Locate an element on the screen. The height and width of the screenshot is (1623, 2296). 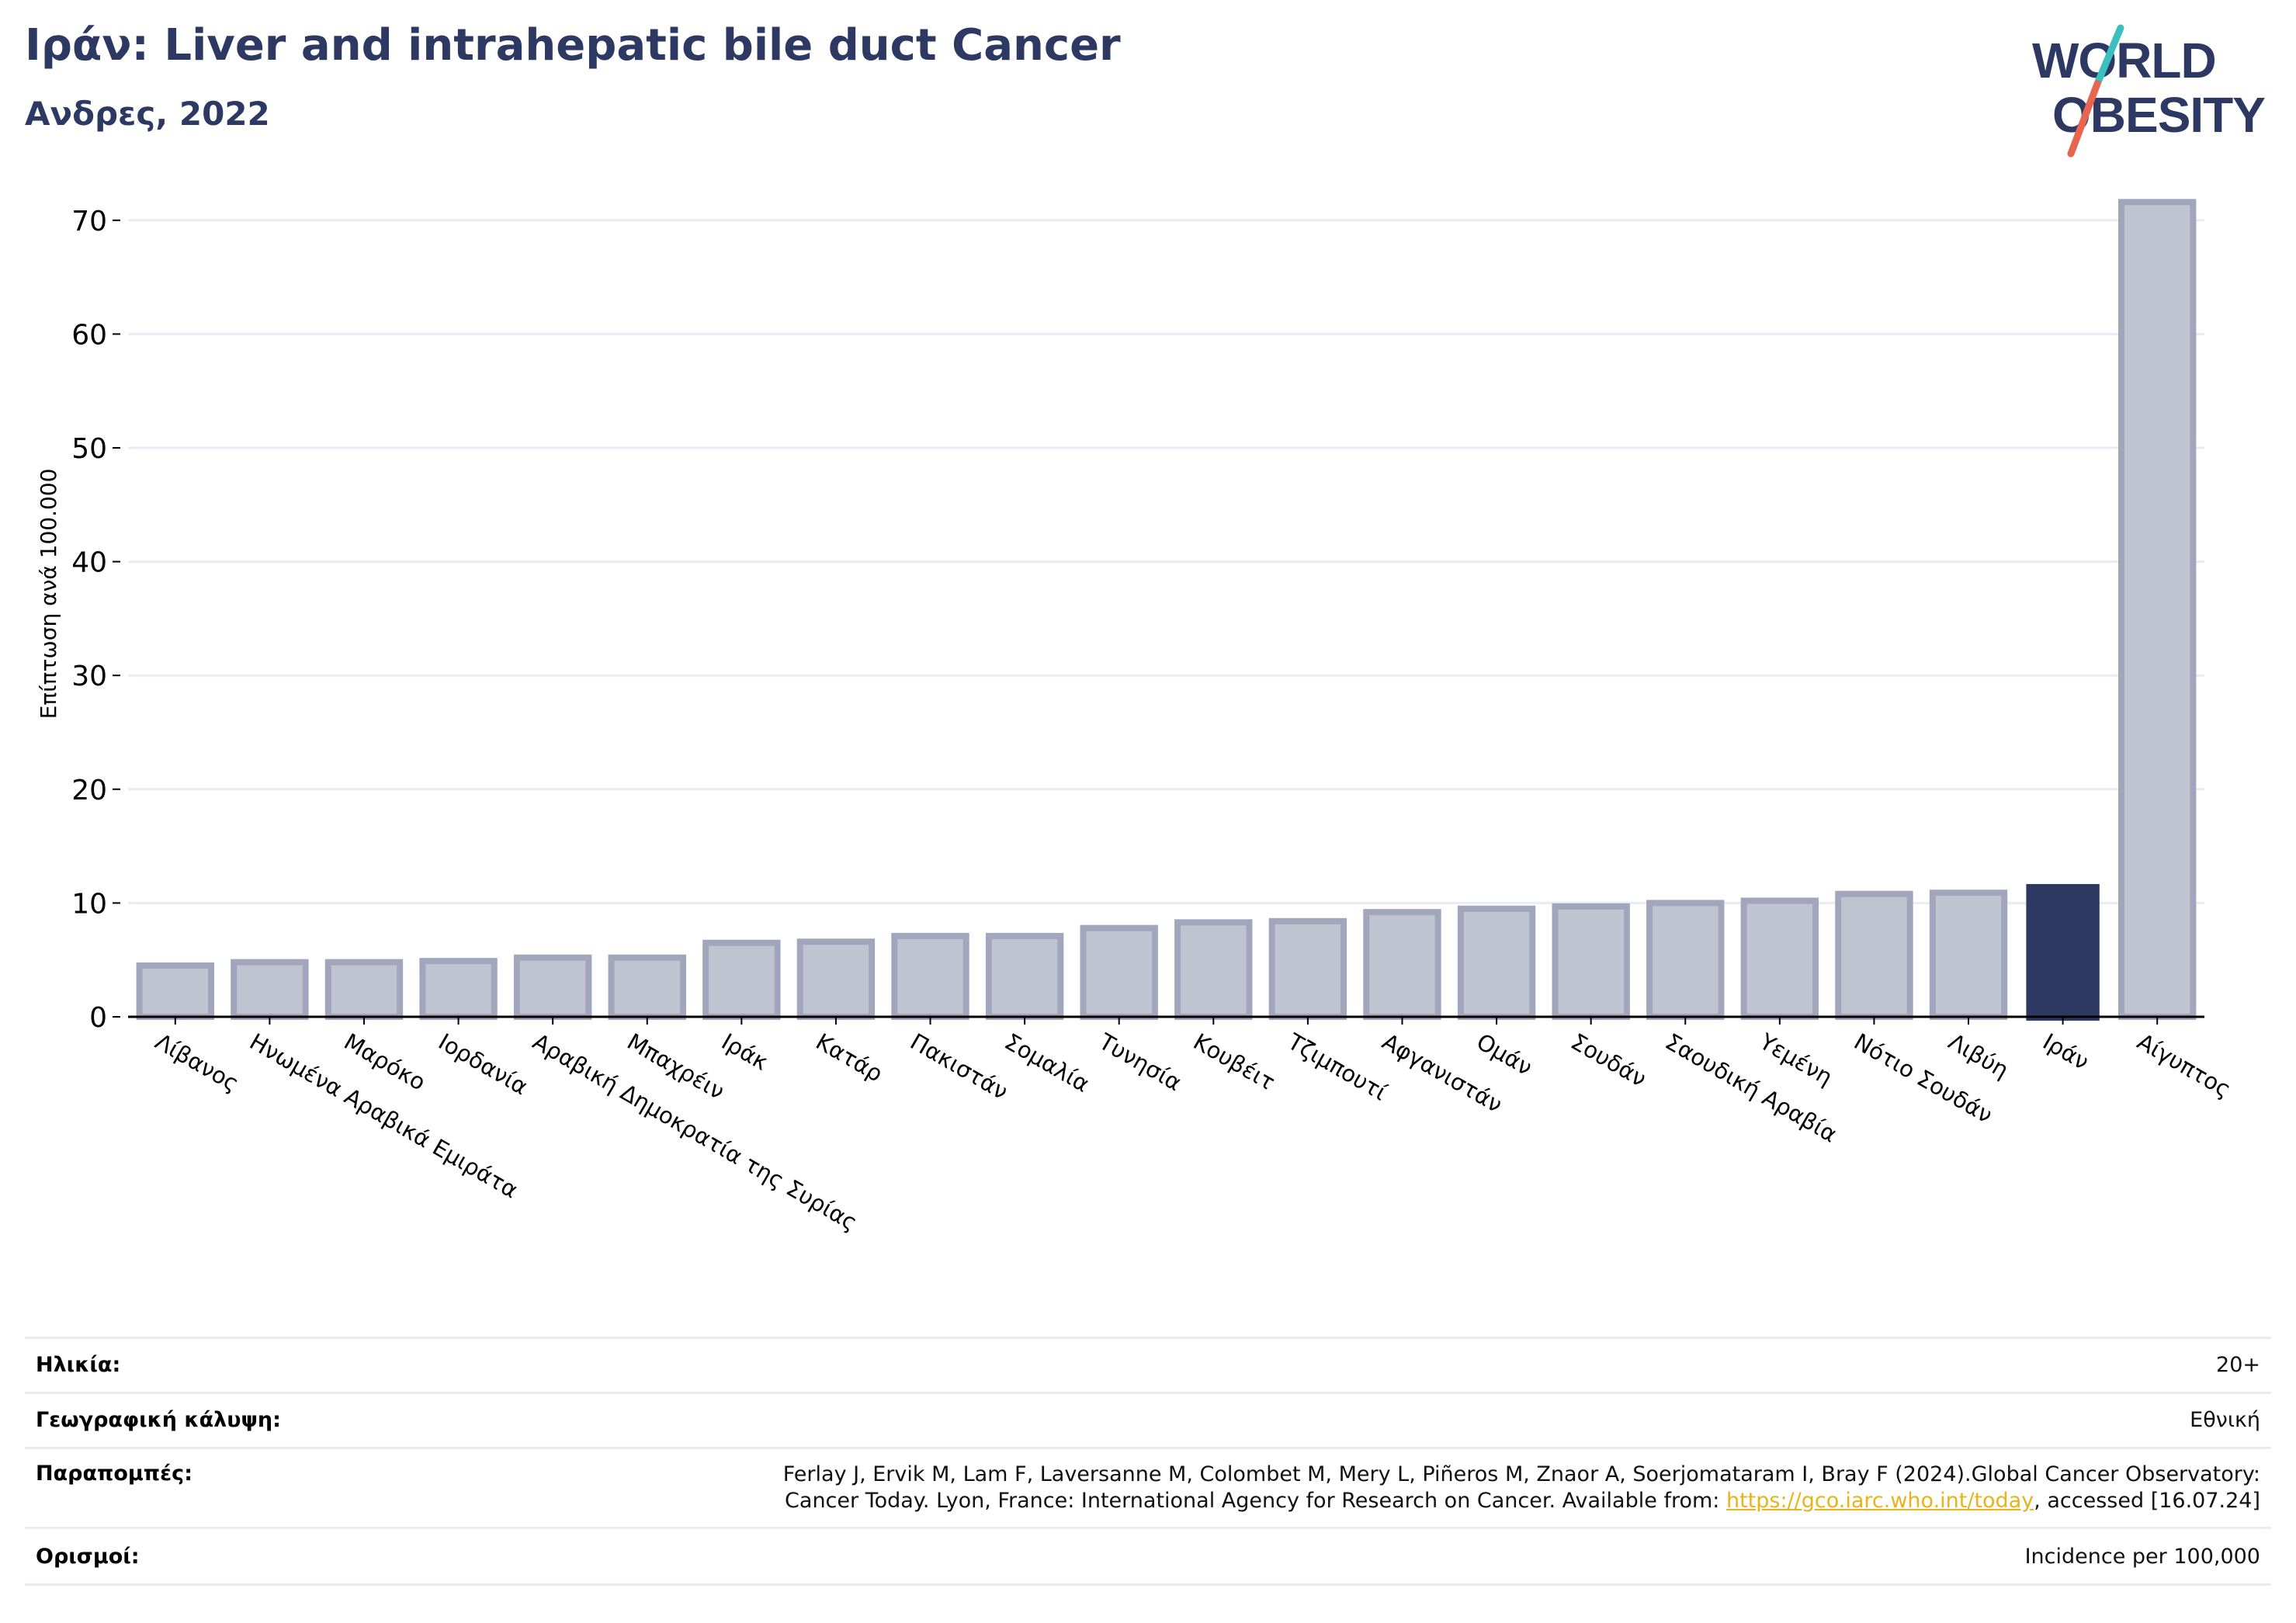
definitions-value: Incidence per 100,000 is located at coordinates (2142, 1557).